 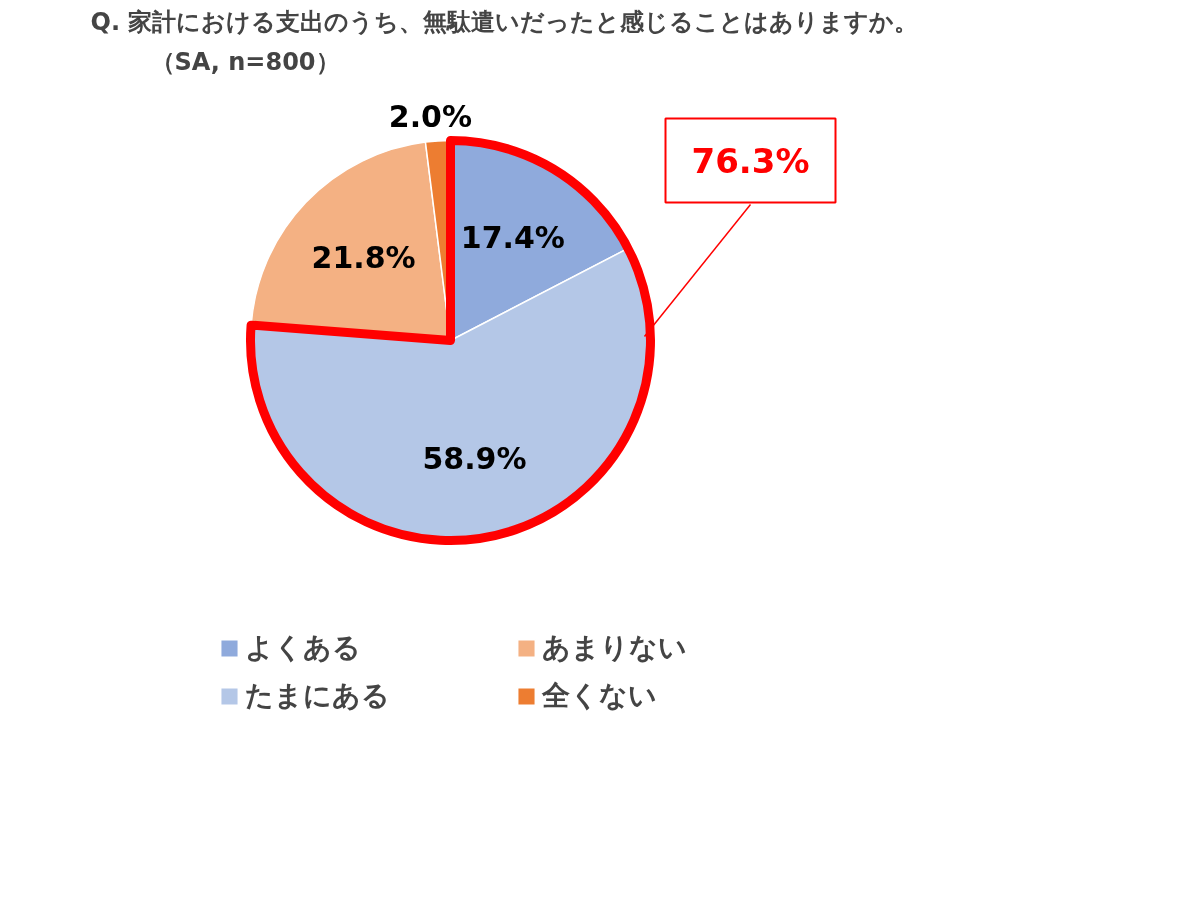 I want to click on legend-label: よくある, so click(x=303, y=648).